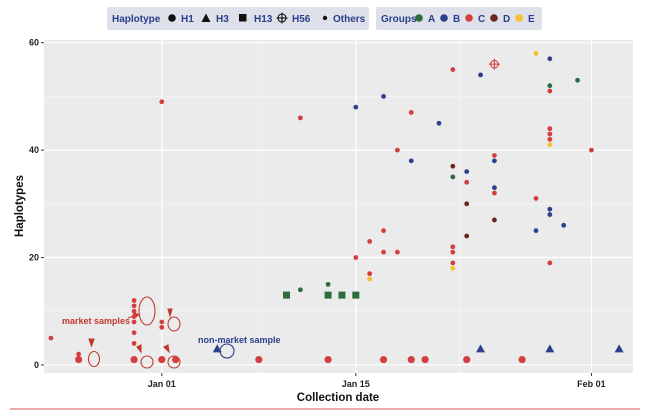 This screenshot has height=415, width=650. I want to click on x-axis-title: Collection date, so click(338, 398).